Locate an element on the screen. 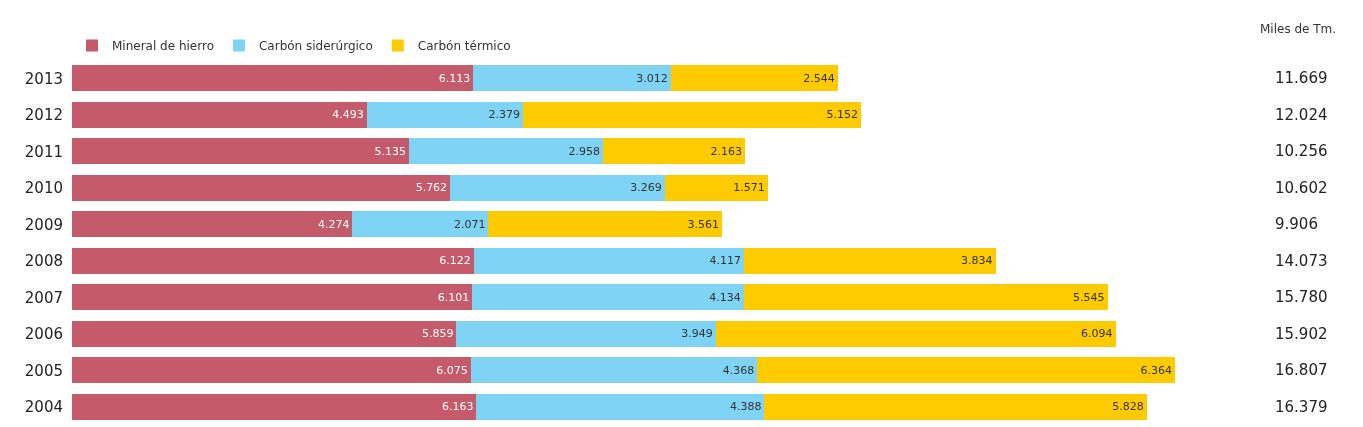 Image resolution: width=1363 pixels, height=427 pixels. text: 15.902 is located at coordinates (1301, 334).